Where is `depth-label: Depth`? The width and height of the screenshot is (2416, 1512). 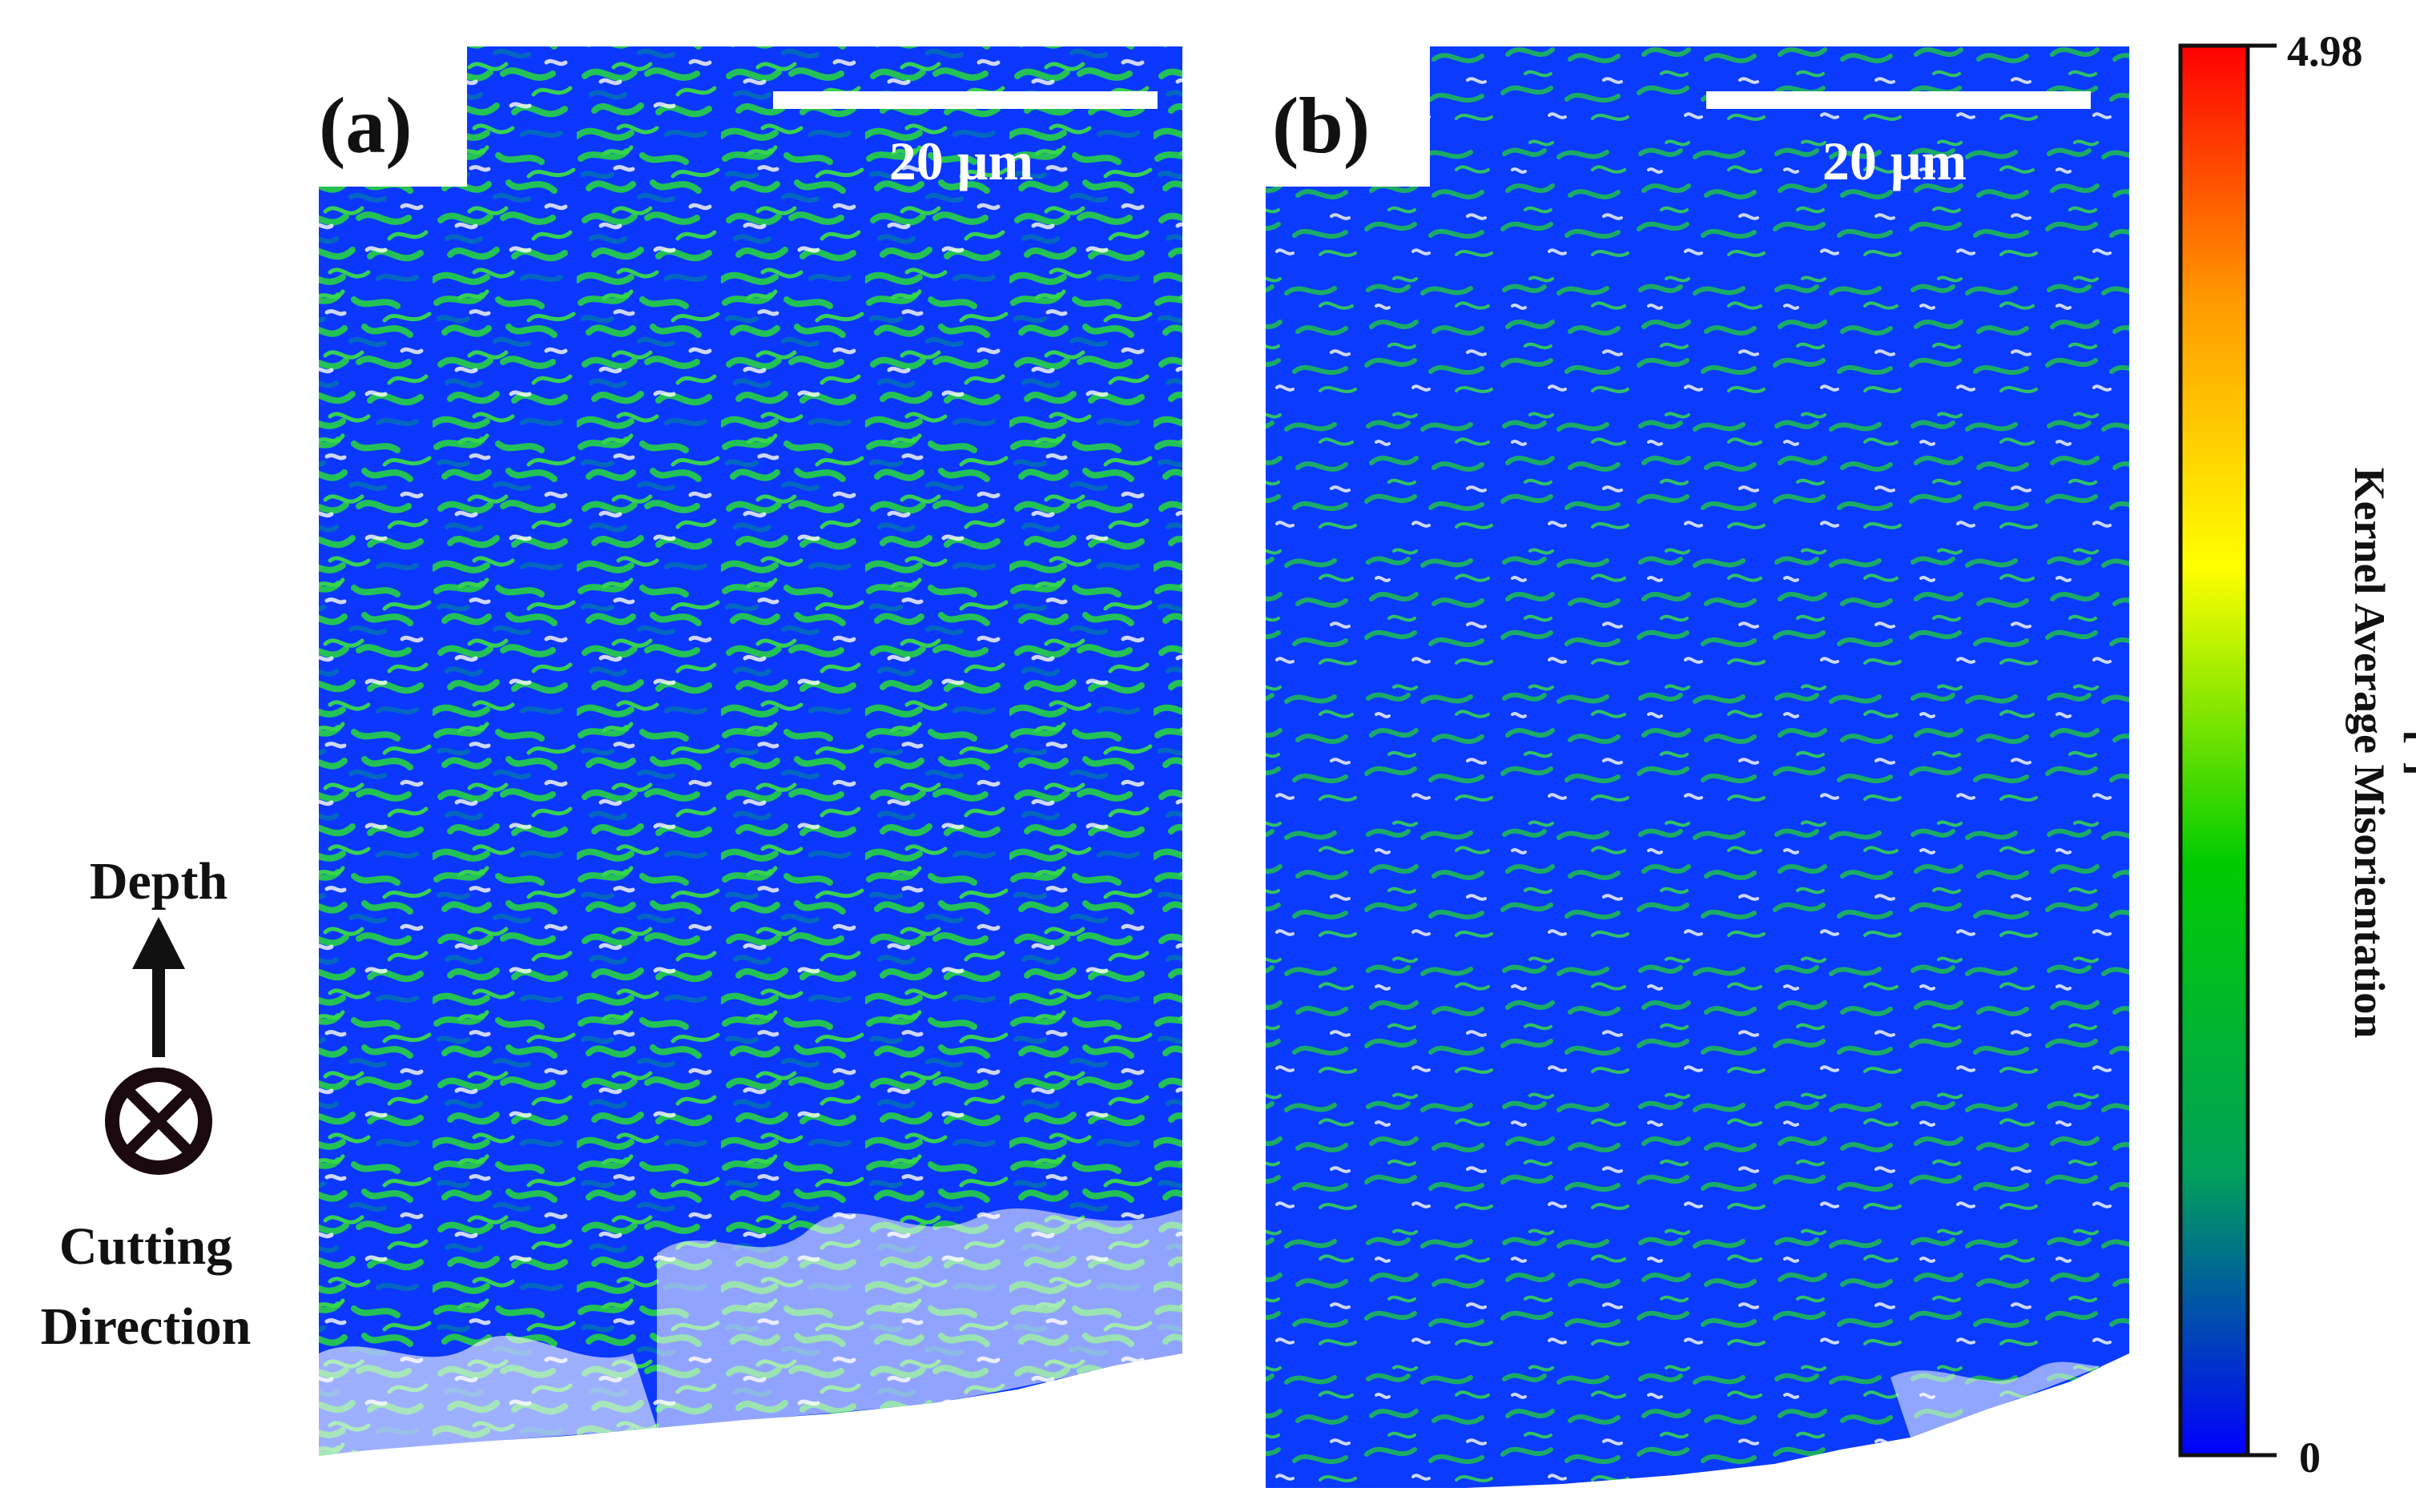
depth-label: Depth is located at coordinates (159, 881).